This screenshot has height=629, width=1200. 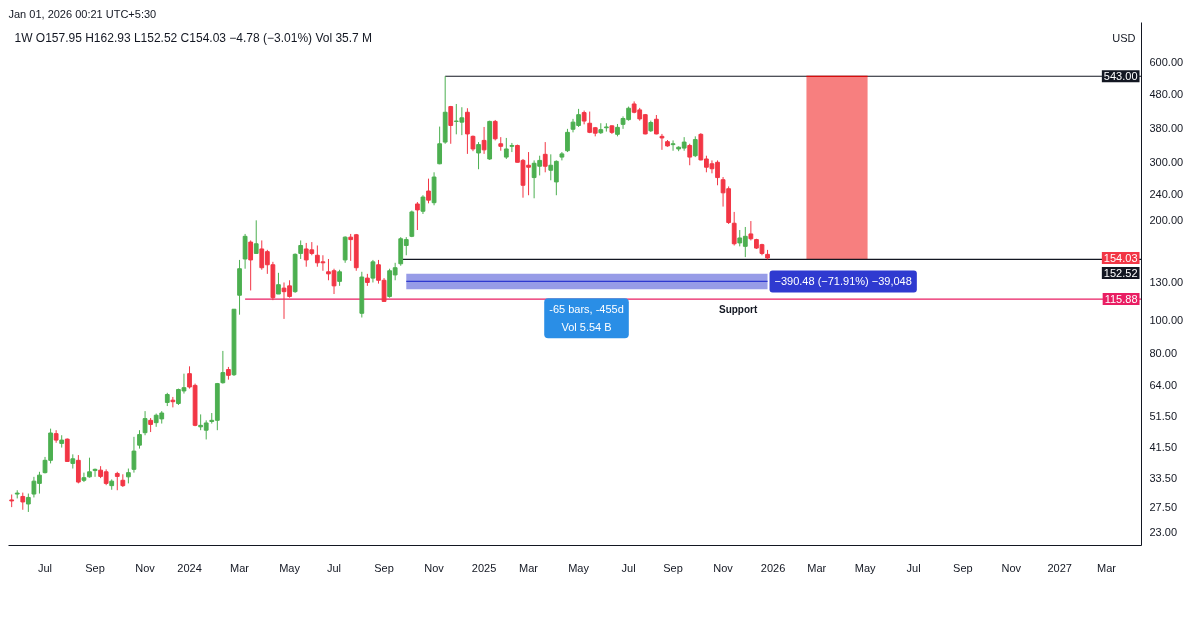 What do you see at coordinates (1120, 258) in the screenshot?
I see `annotation: 154.03` at bounding box center [1120, 258].